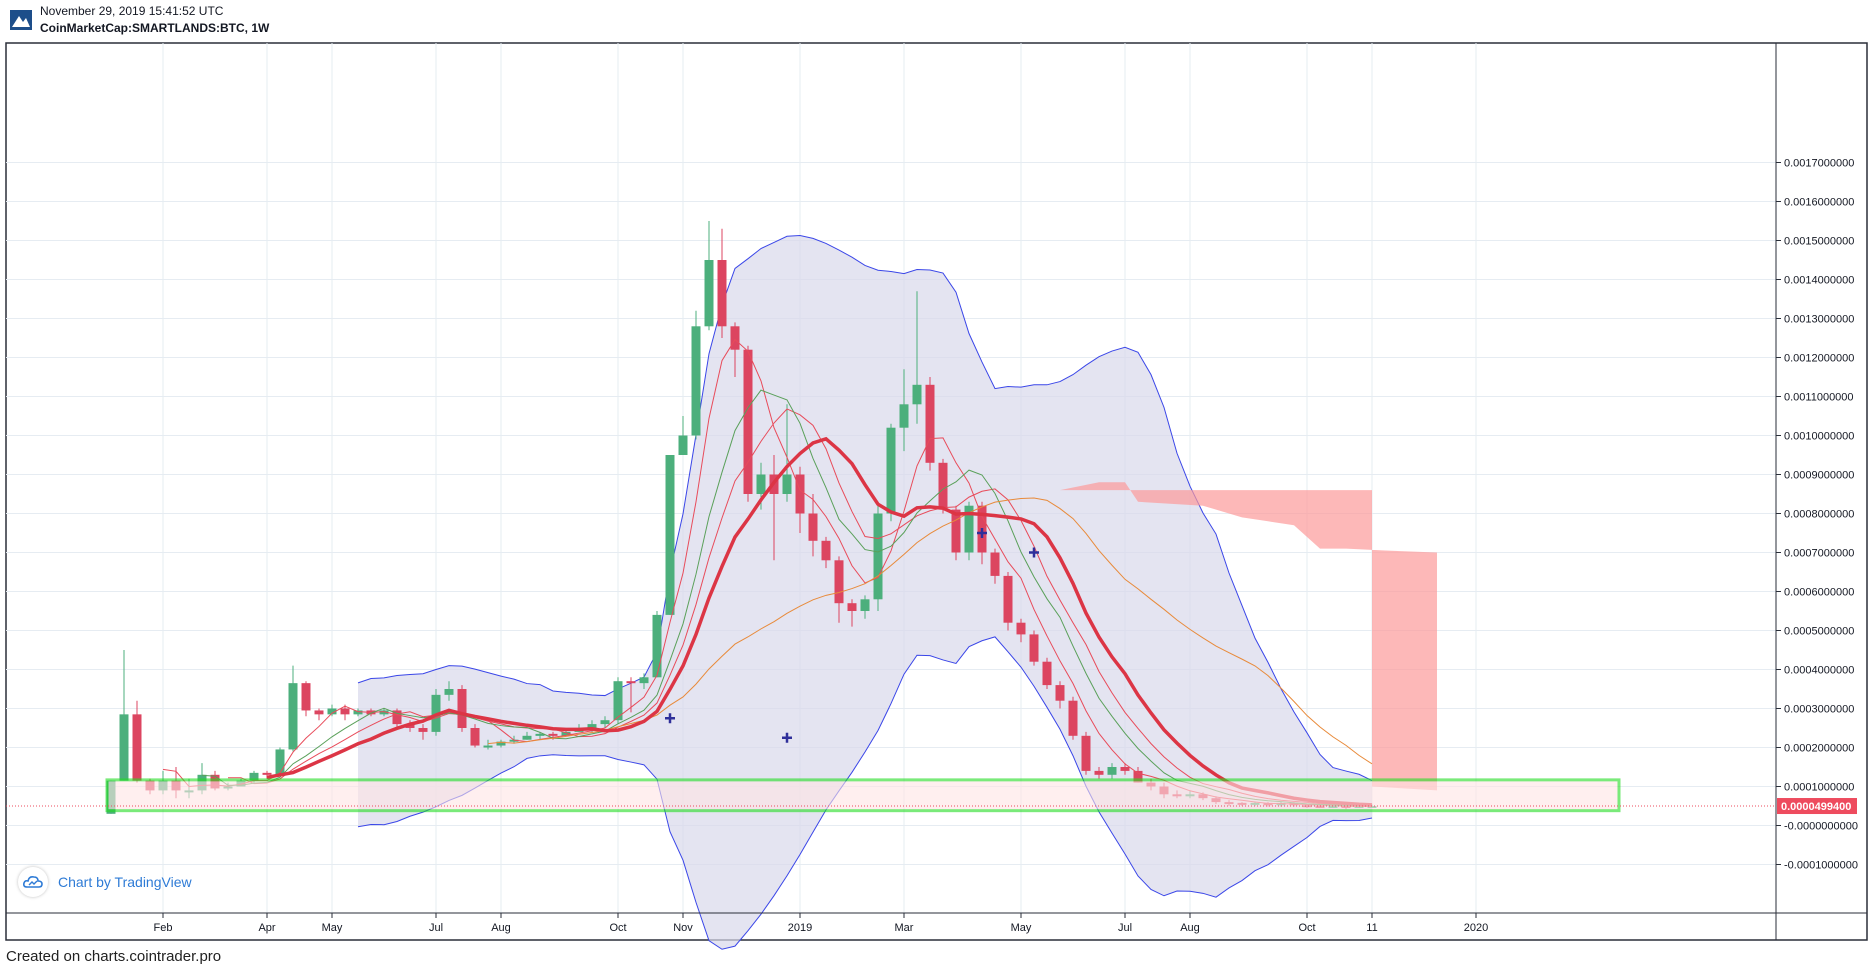 Image resolution: width=1874 pixels, height=970 pixels. What do you see at coordinates (1819, 203) in the screenshot?
I see `y-tick-label: 0.0016000000` at bounding box center [1819, 203].